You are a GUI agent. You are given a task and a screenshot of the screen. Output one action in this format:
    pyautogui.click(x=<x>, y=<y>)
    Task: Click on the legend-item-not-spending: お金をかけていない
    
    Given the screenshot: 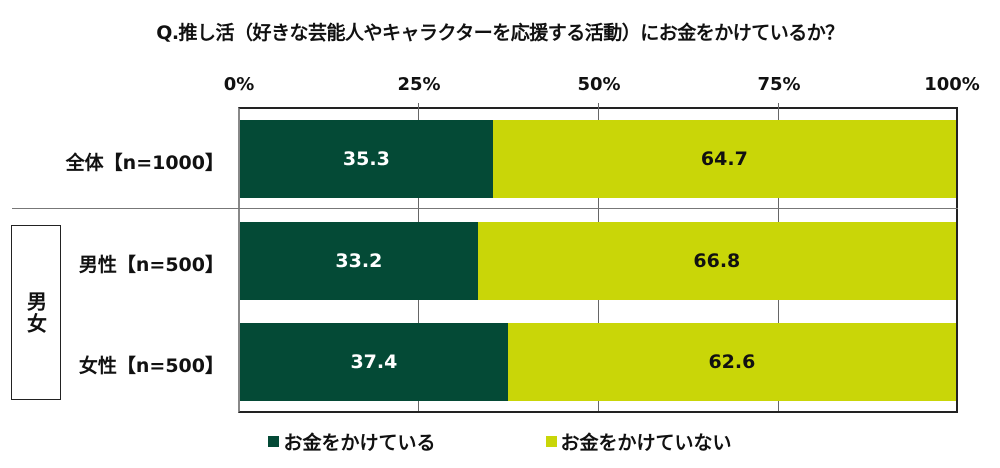 What is the action you would take?
    pyautogui.click(x=638, y=441)
    